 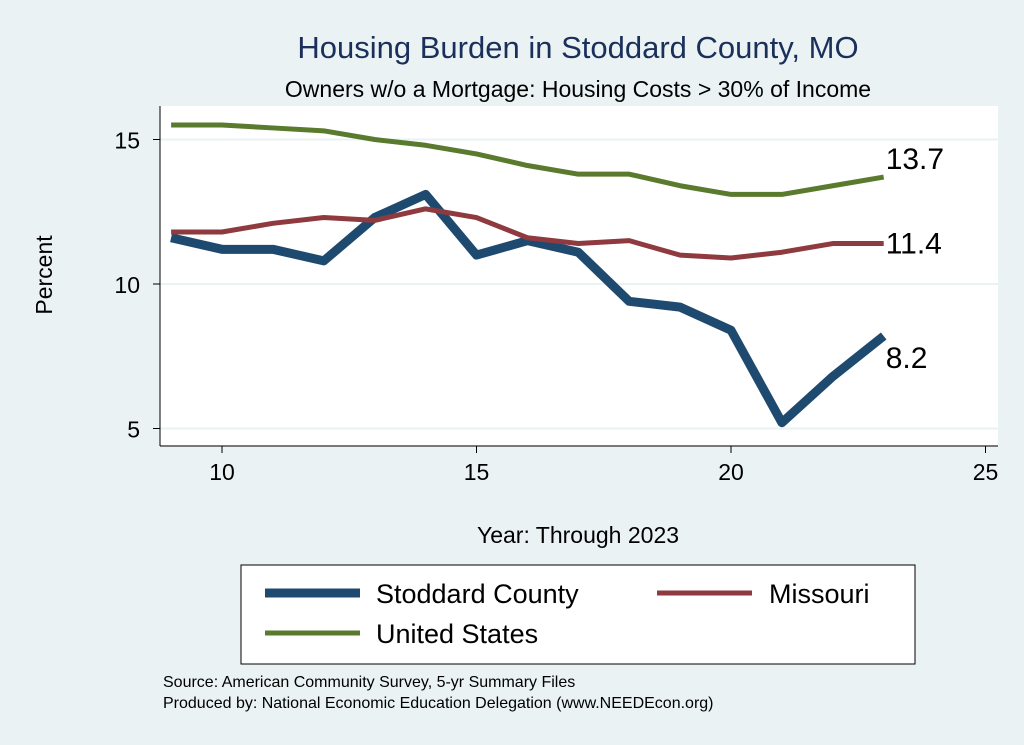 What do you see at coordinates (578, 614) in the screenshot?
I see `legend-box` at bounding box center [578, 614].